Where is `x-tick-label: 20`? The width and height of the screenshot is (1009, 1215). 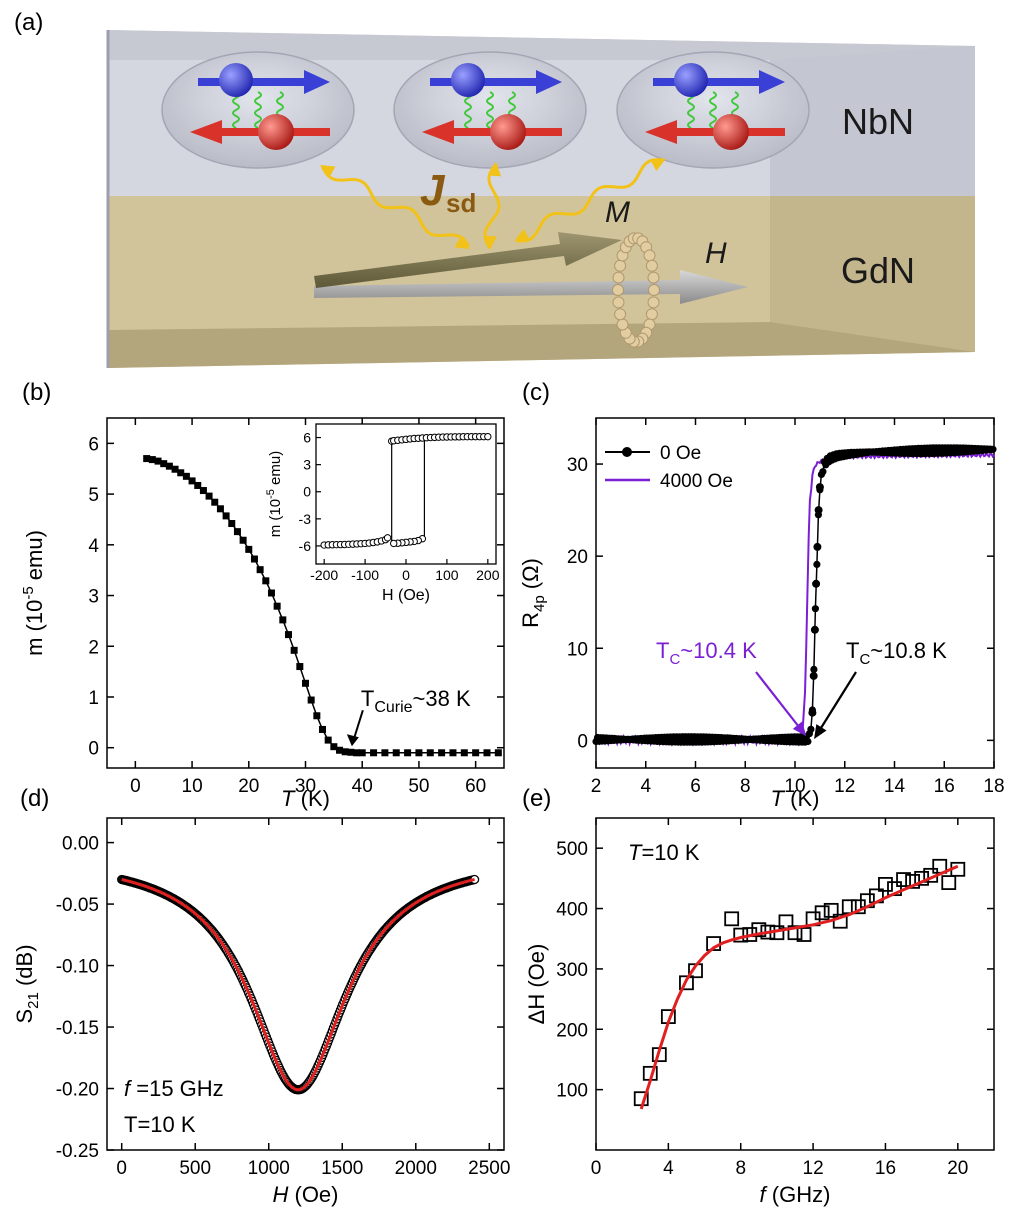
x-tick-label: 20 is located at coordinates (248, 786).